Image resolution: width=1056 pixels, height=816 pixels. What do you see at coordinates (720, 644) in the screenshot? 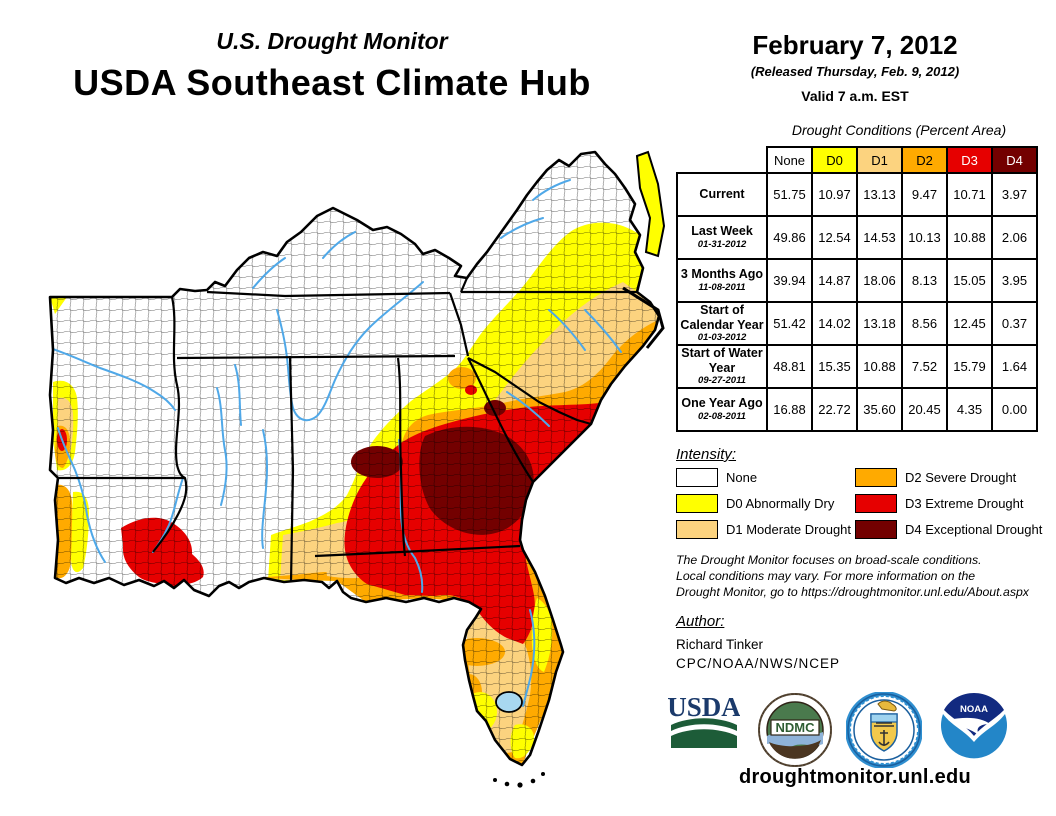
I see `author-name: Richard Tinker` at bounding box center [720, 644].